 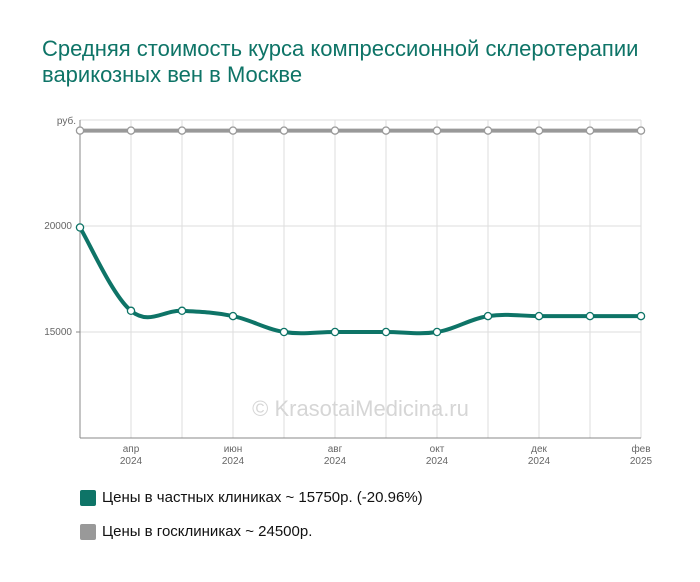 What do you see at coordinates (58, 226) in the screenshot?
I see `y-tick-label: 20000` at bounding box center [58, 226].